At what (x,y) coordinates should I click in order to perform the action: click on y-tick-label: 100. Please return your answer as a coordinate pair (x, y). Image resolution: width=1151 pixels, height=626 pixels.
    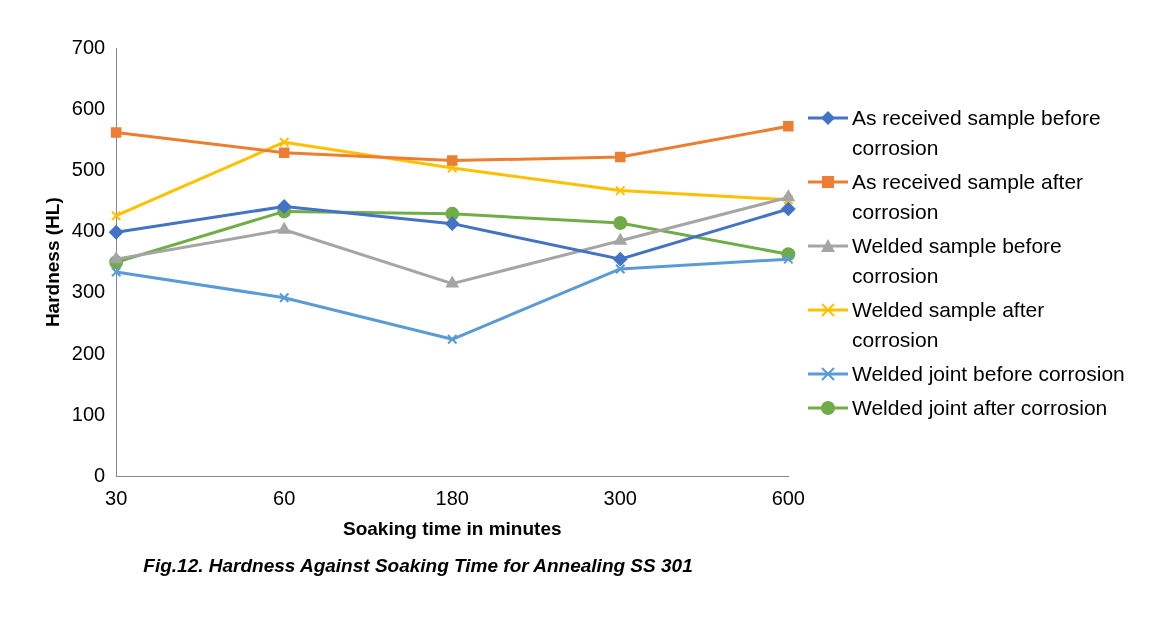
    Looking at the image, I should click on (88, 413).